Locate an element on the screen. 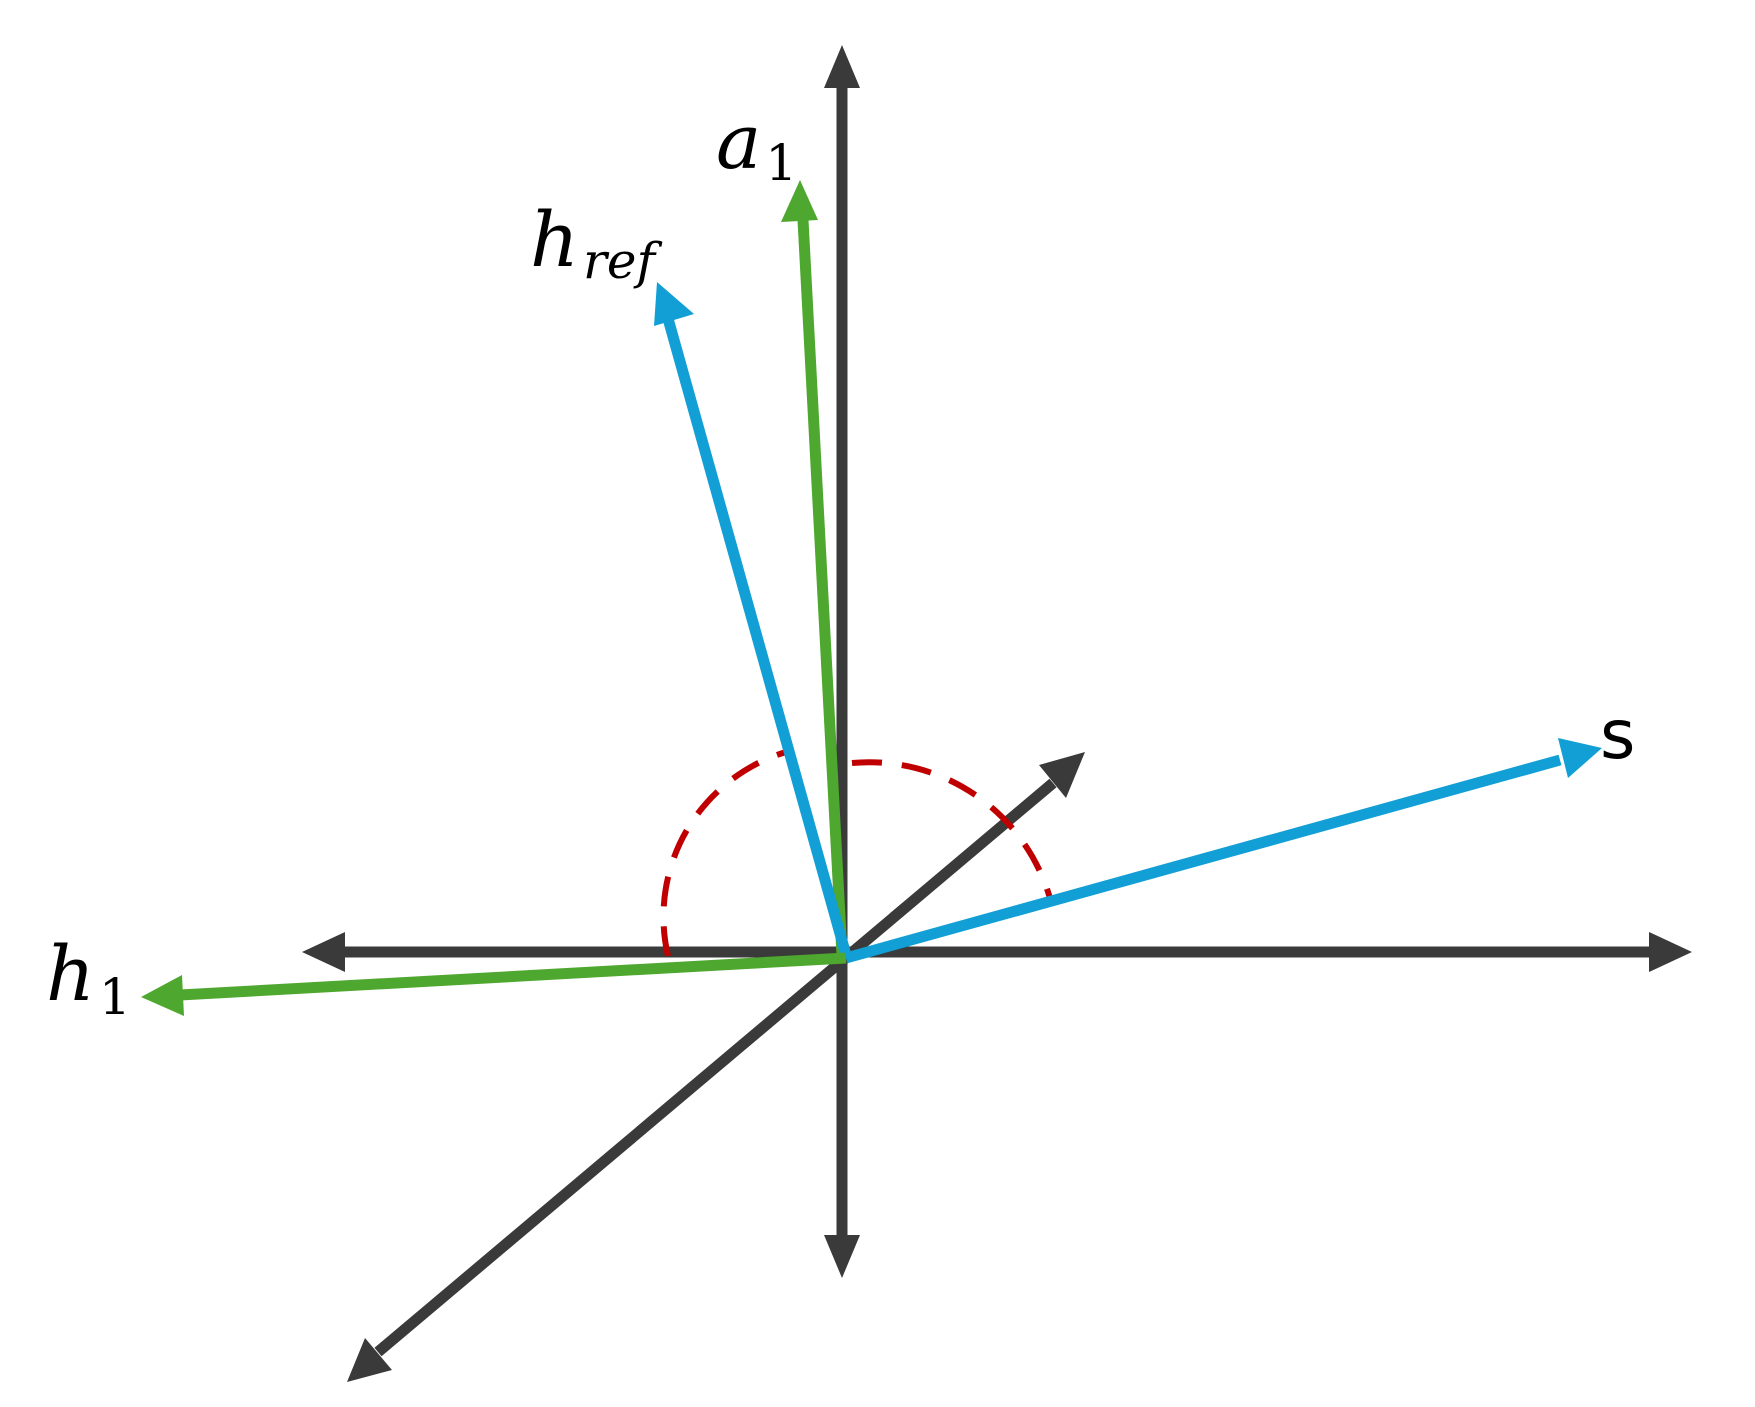 The width and height of the screenshot is (1755, 1407). vector-a1 is located at coordinates (822, 587).